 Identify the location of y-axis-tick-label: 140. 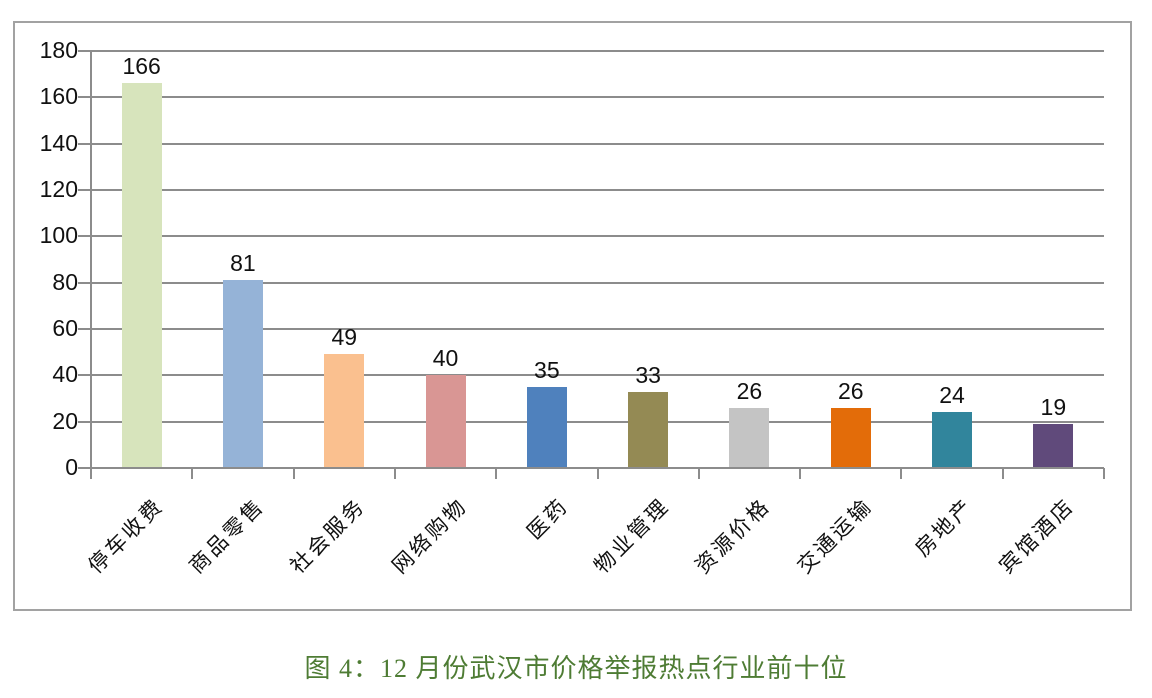
(58, 142).